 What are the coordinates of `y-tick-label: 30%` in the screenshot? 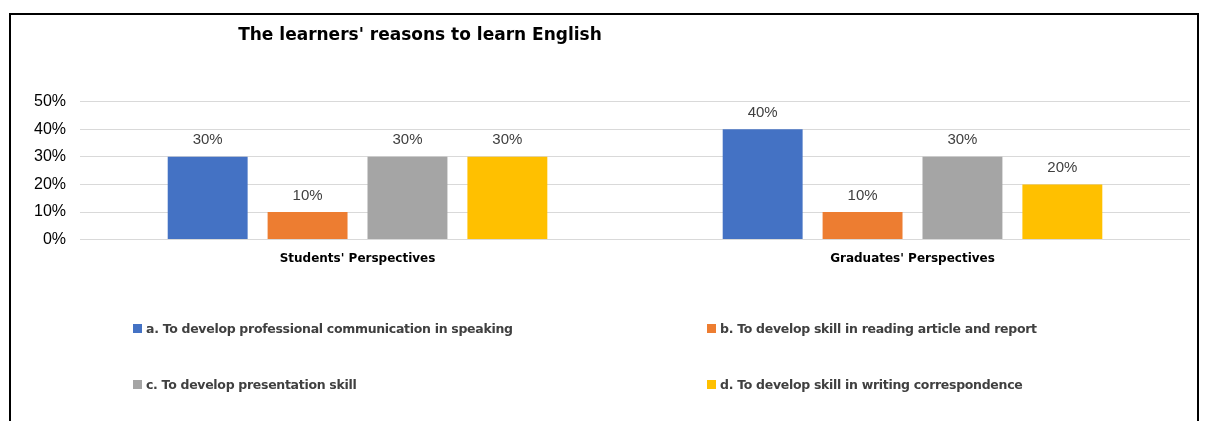 It's located at (50, 156).